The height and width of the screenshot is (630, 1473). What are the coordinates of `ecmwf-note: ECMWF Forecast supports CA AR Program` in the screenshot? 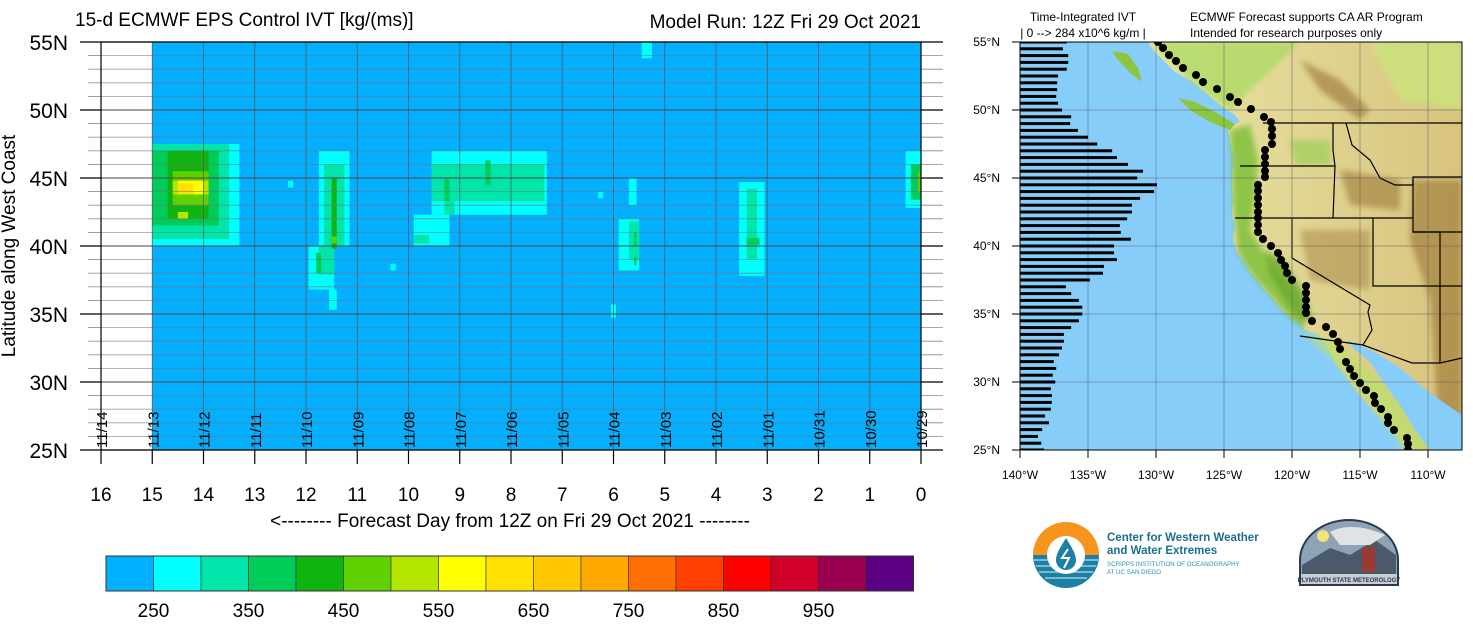 It's located at (1306, 17).